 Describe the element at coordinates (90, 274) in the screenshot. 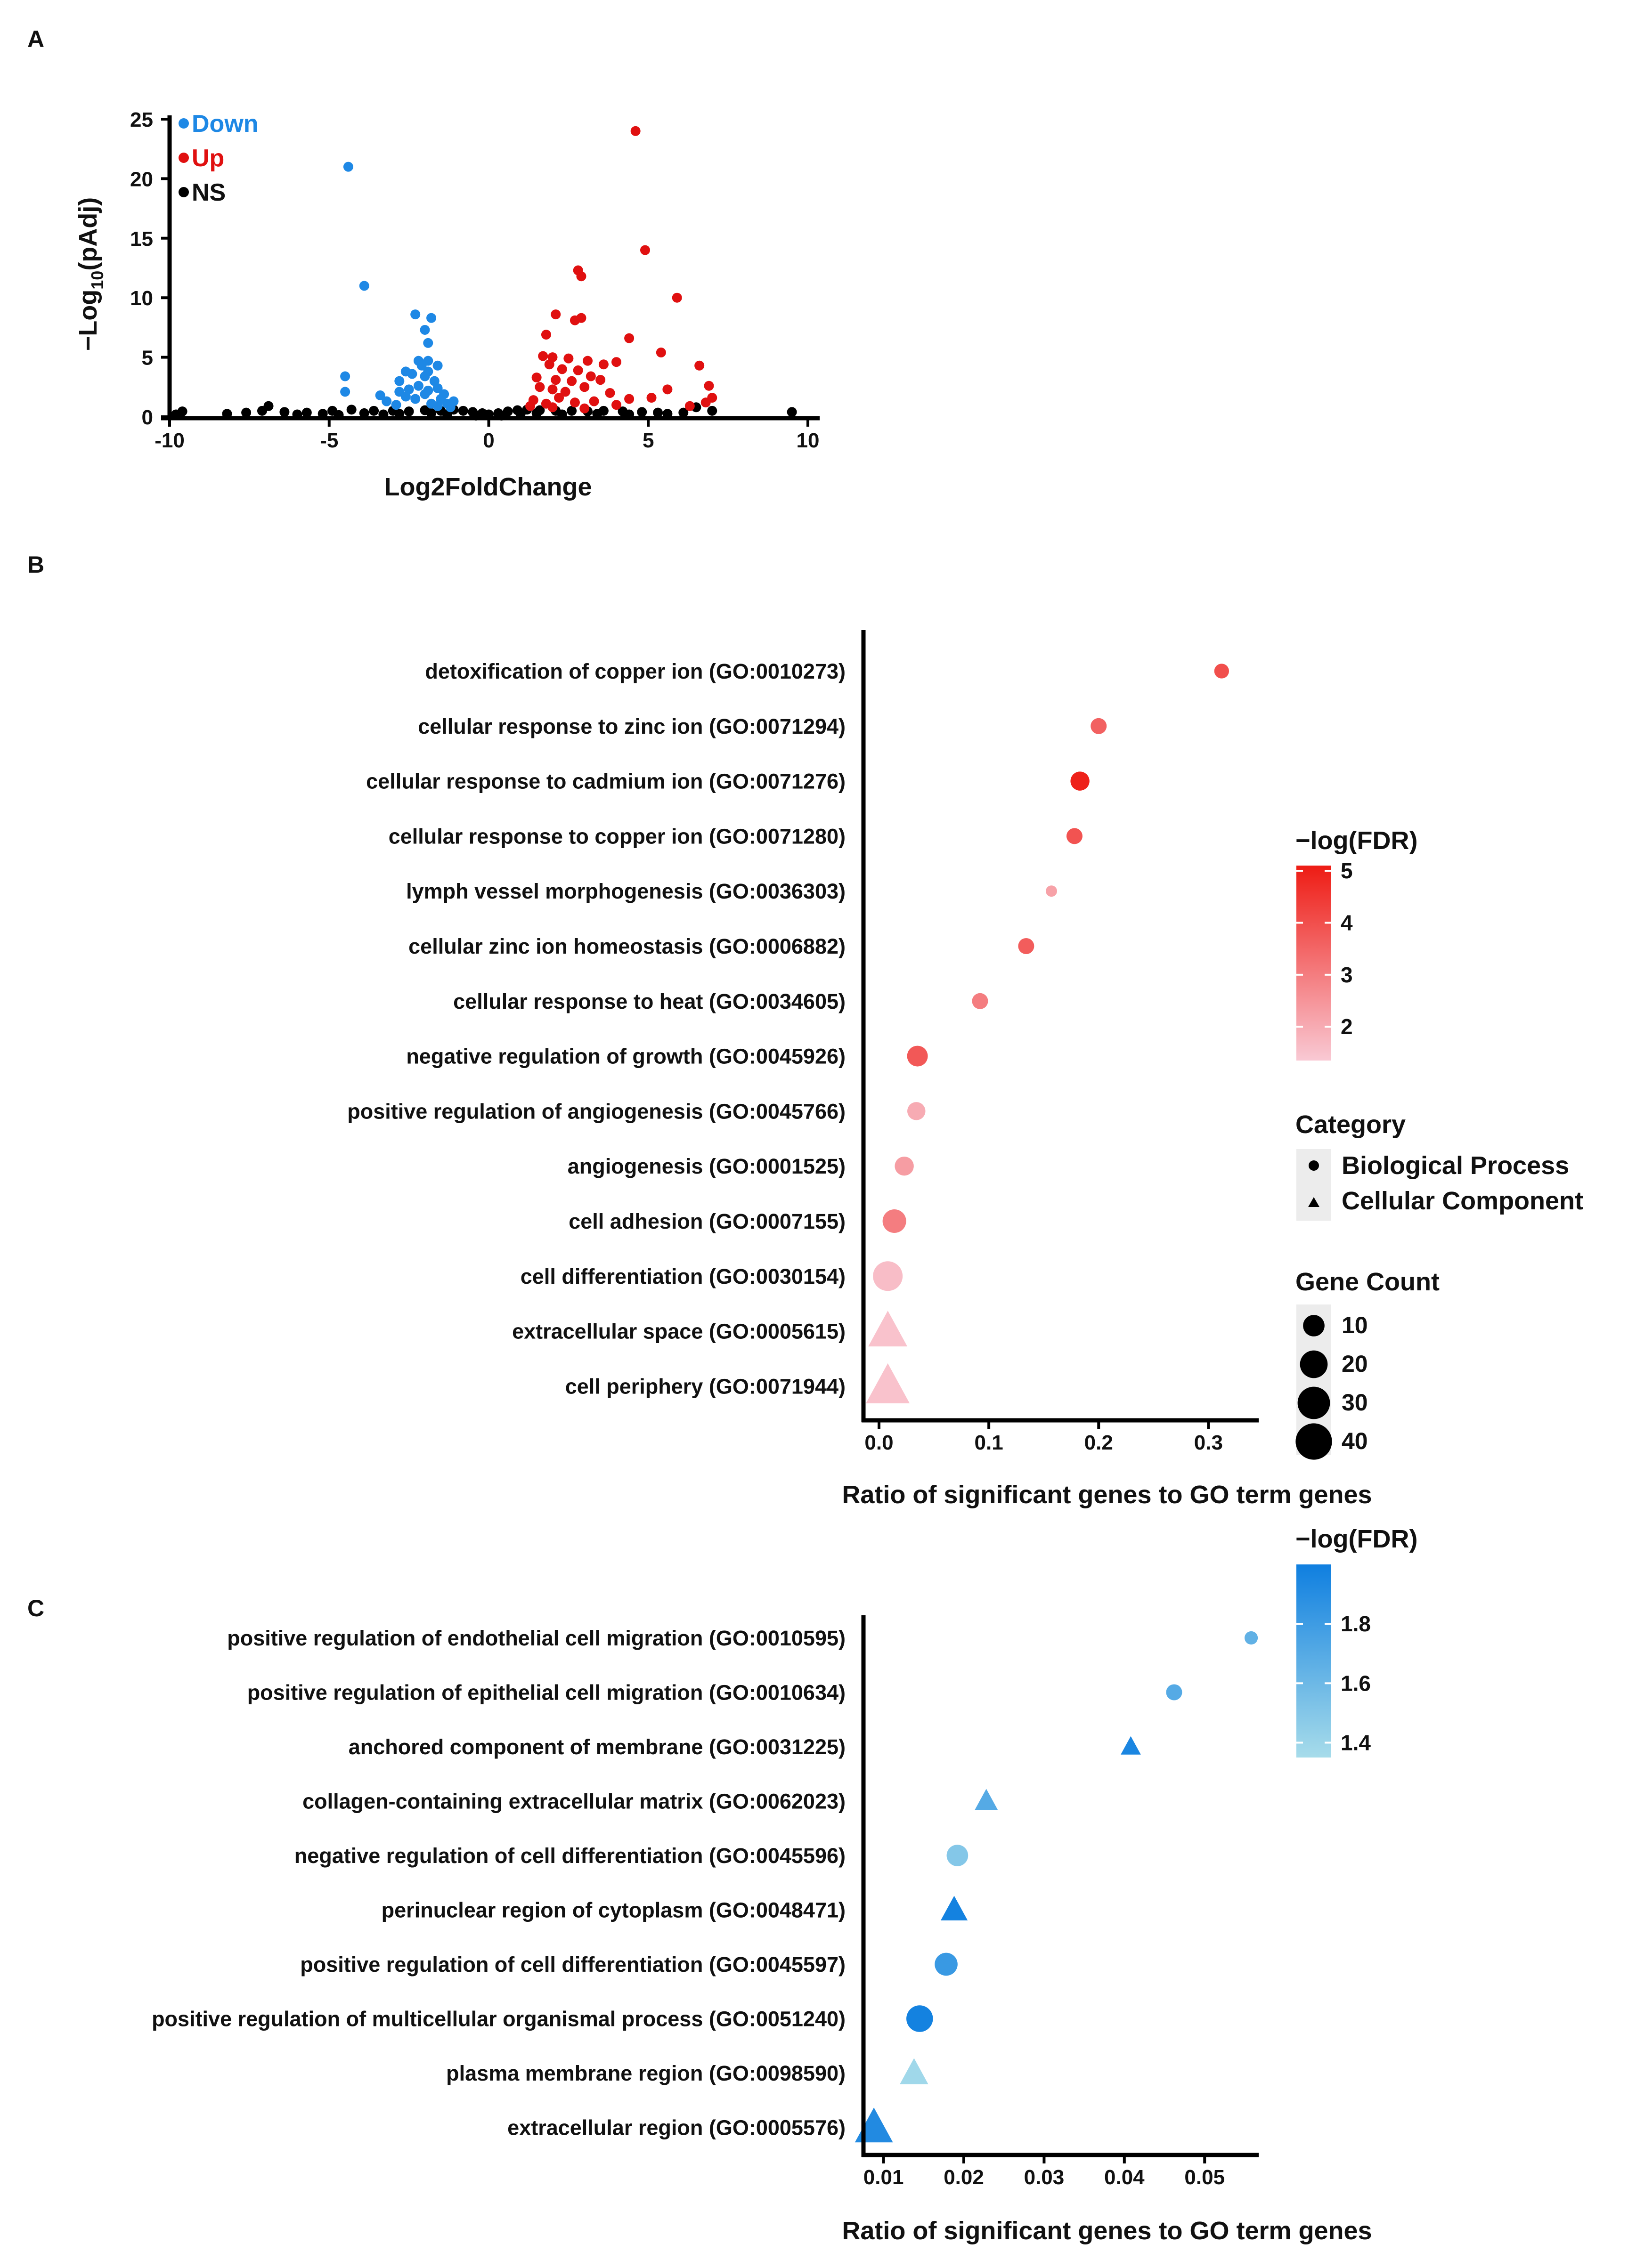

I see `volcano-y-label: −Log10(pAdj)` at that location.